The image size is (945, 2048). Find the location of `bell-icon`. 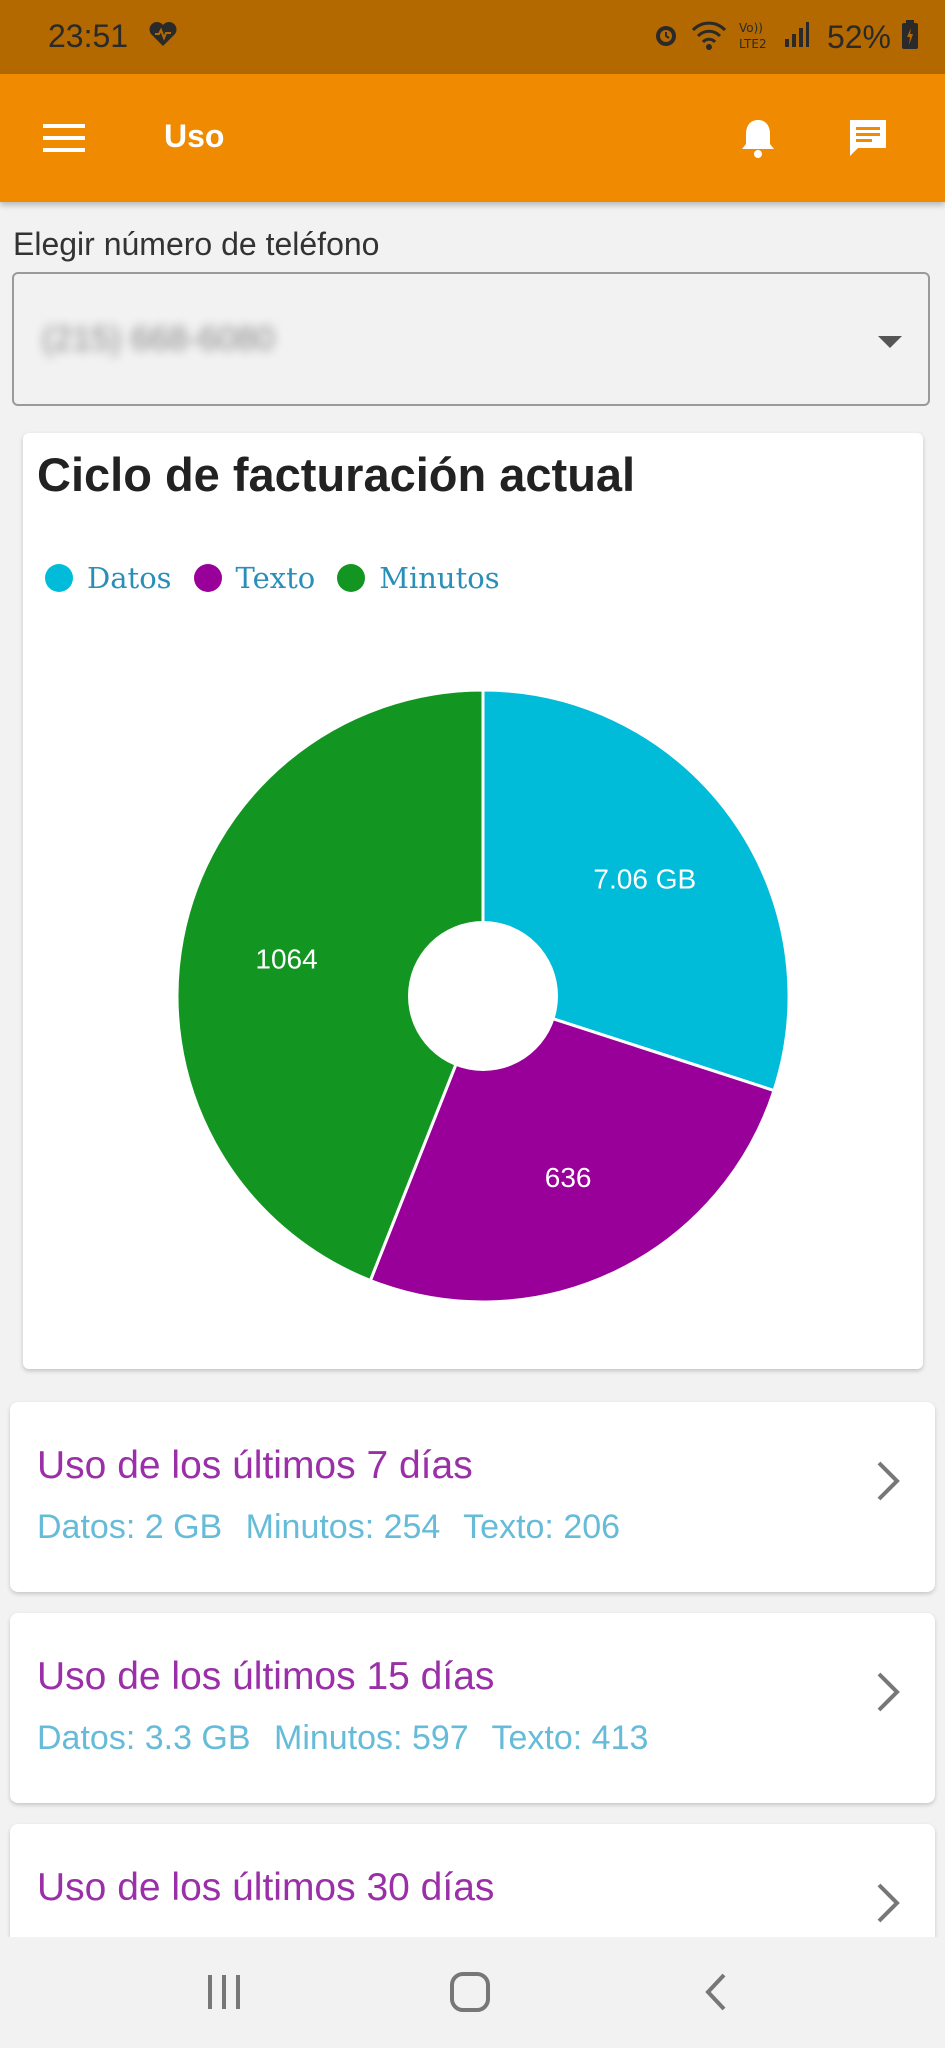

bell-icon is located at coordinates (758, 139).